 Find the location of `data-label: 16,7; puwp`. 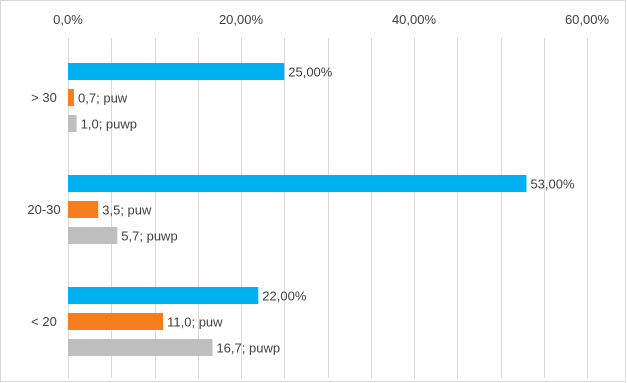

data-label: 16,7; puwp is located at coordinates (248, 348).